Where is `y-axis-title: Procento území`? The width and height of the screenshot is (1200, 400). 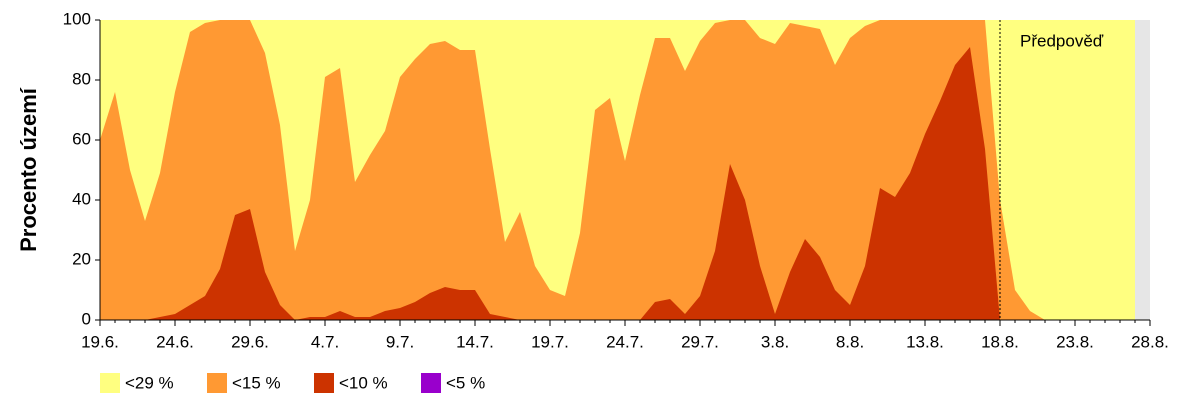
y-axis-title: Procento území is located at coordinates (28, 169).